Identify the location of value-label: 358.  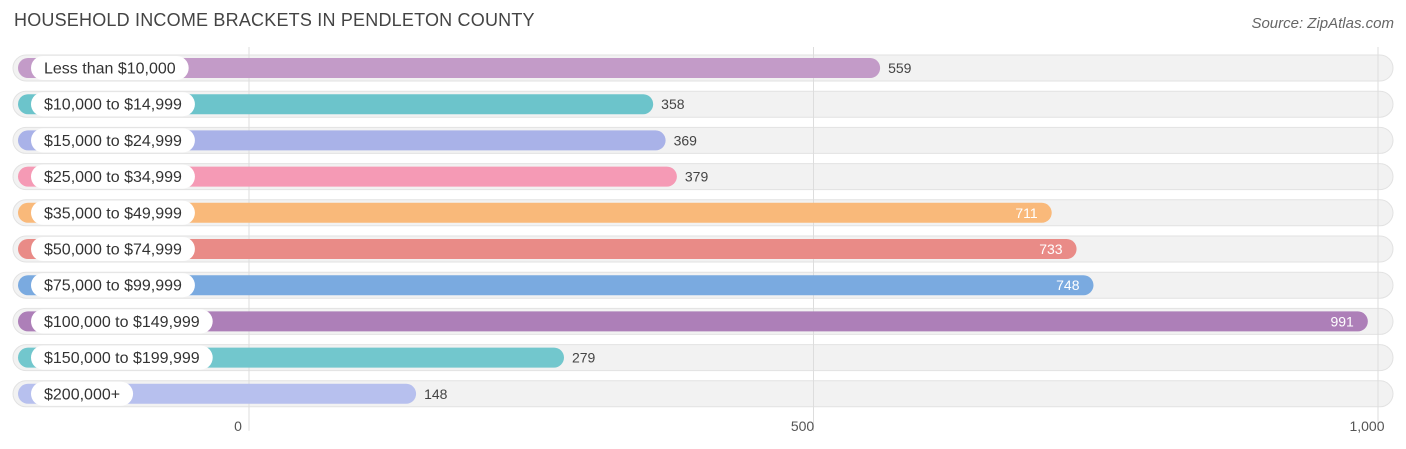
(673, 104).